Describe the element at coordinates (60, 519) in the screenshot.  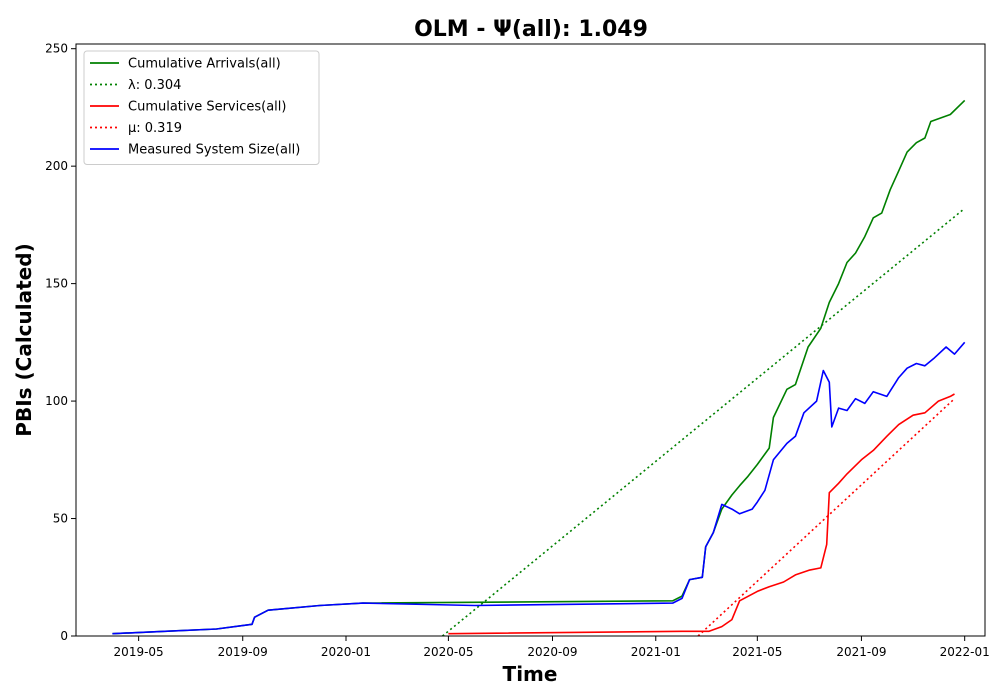
I see `y-tick-label: 50` at that location.